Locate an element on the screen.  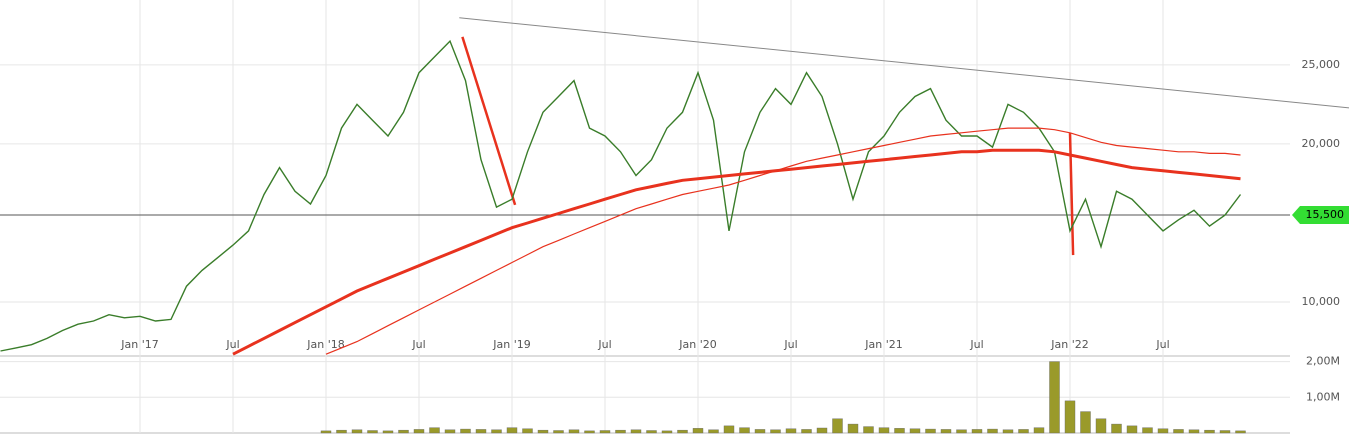
x-tick-label: Jan '22 is located at coordinates (1069, 344).